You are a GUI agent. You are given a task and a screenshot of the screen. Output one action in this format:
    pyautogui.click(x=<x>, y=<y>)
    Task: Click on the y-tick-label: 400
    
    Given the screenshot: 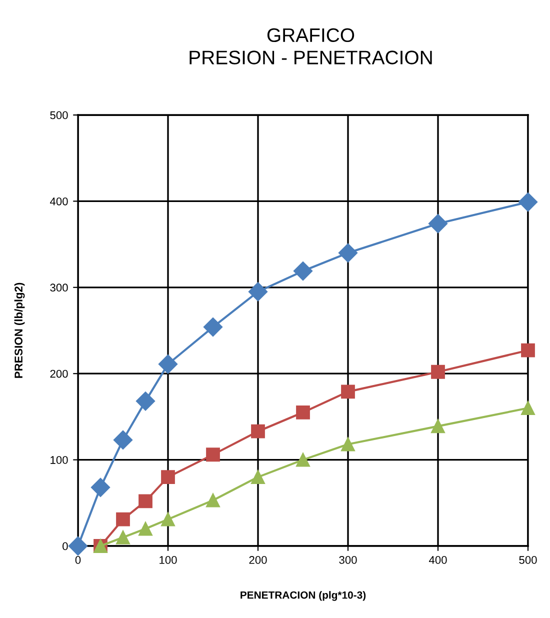 What is the action you would take?
    pyautogui.click(x=59, y=201)
    